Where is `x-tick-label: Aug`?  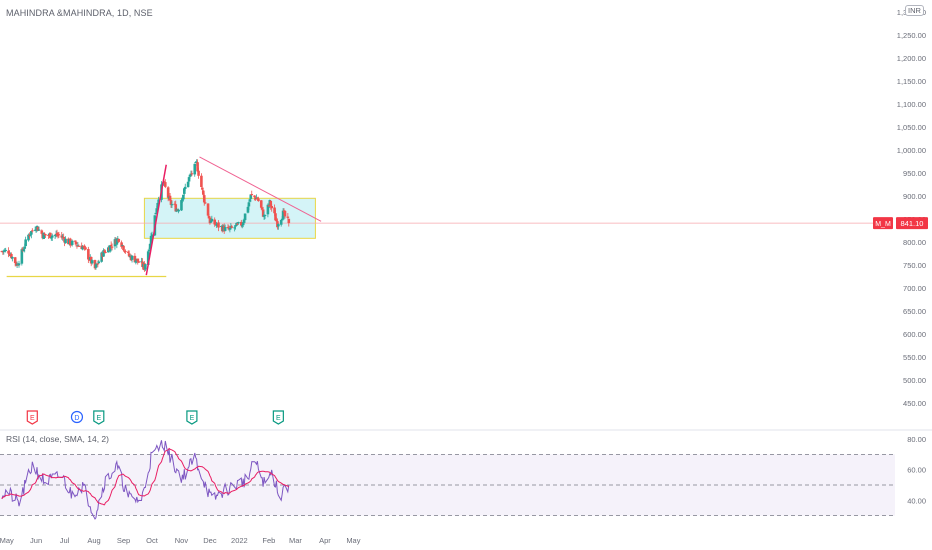 x-tick-label: Aug is located at coordinates (93, 540).